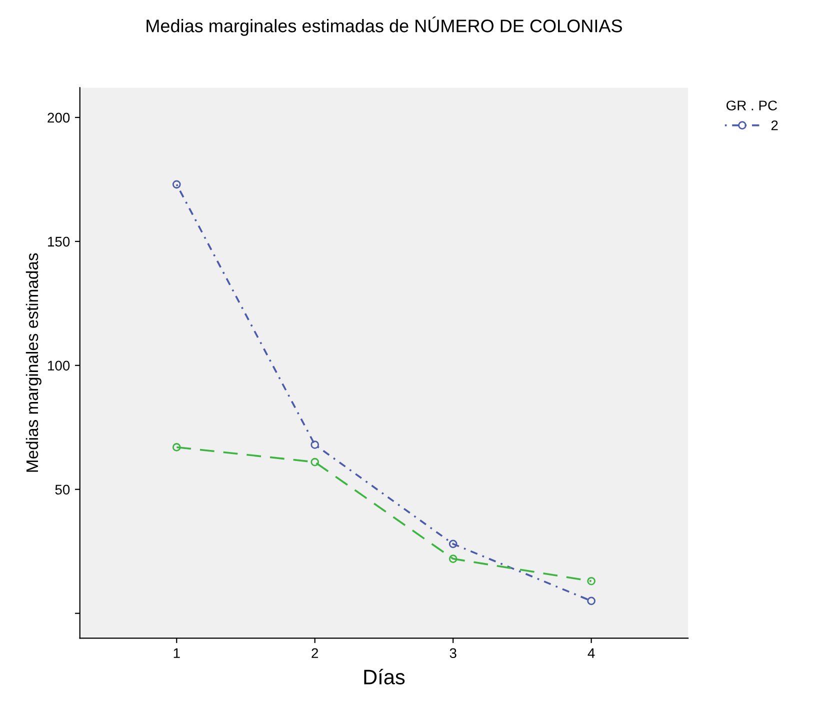 The image size is (832, 713). What do you see at coordinates (177, 653) in the screenshot?
I see `x-tick-label: 1` at bounding box center [177, 653].